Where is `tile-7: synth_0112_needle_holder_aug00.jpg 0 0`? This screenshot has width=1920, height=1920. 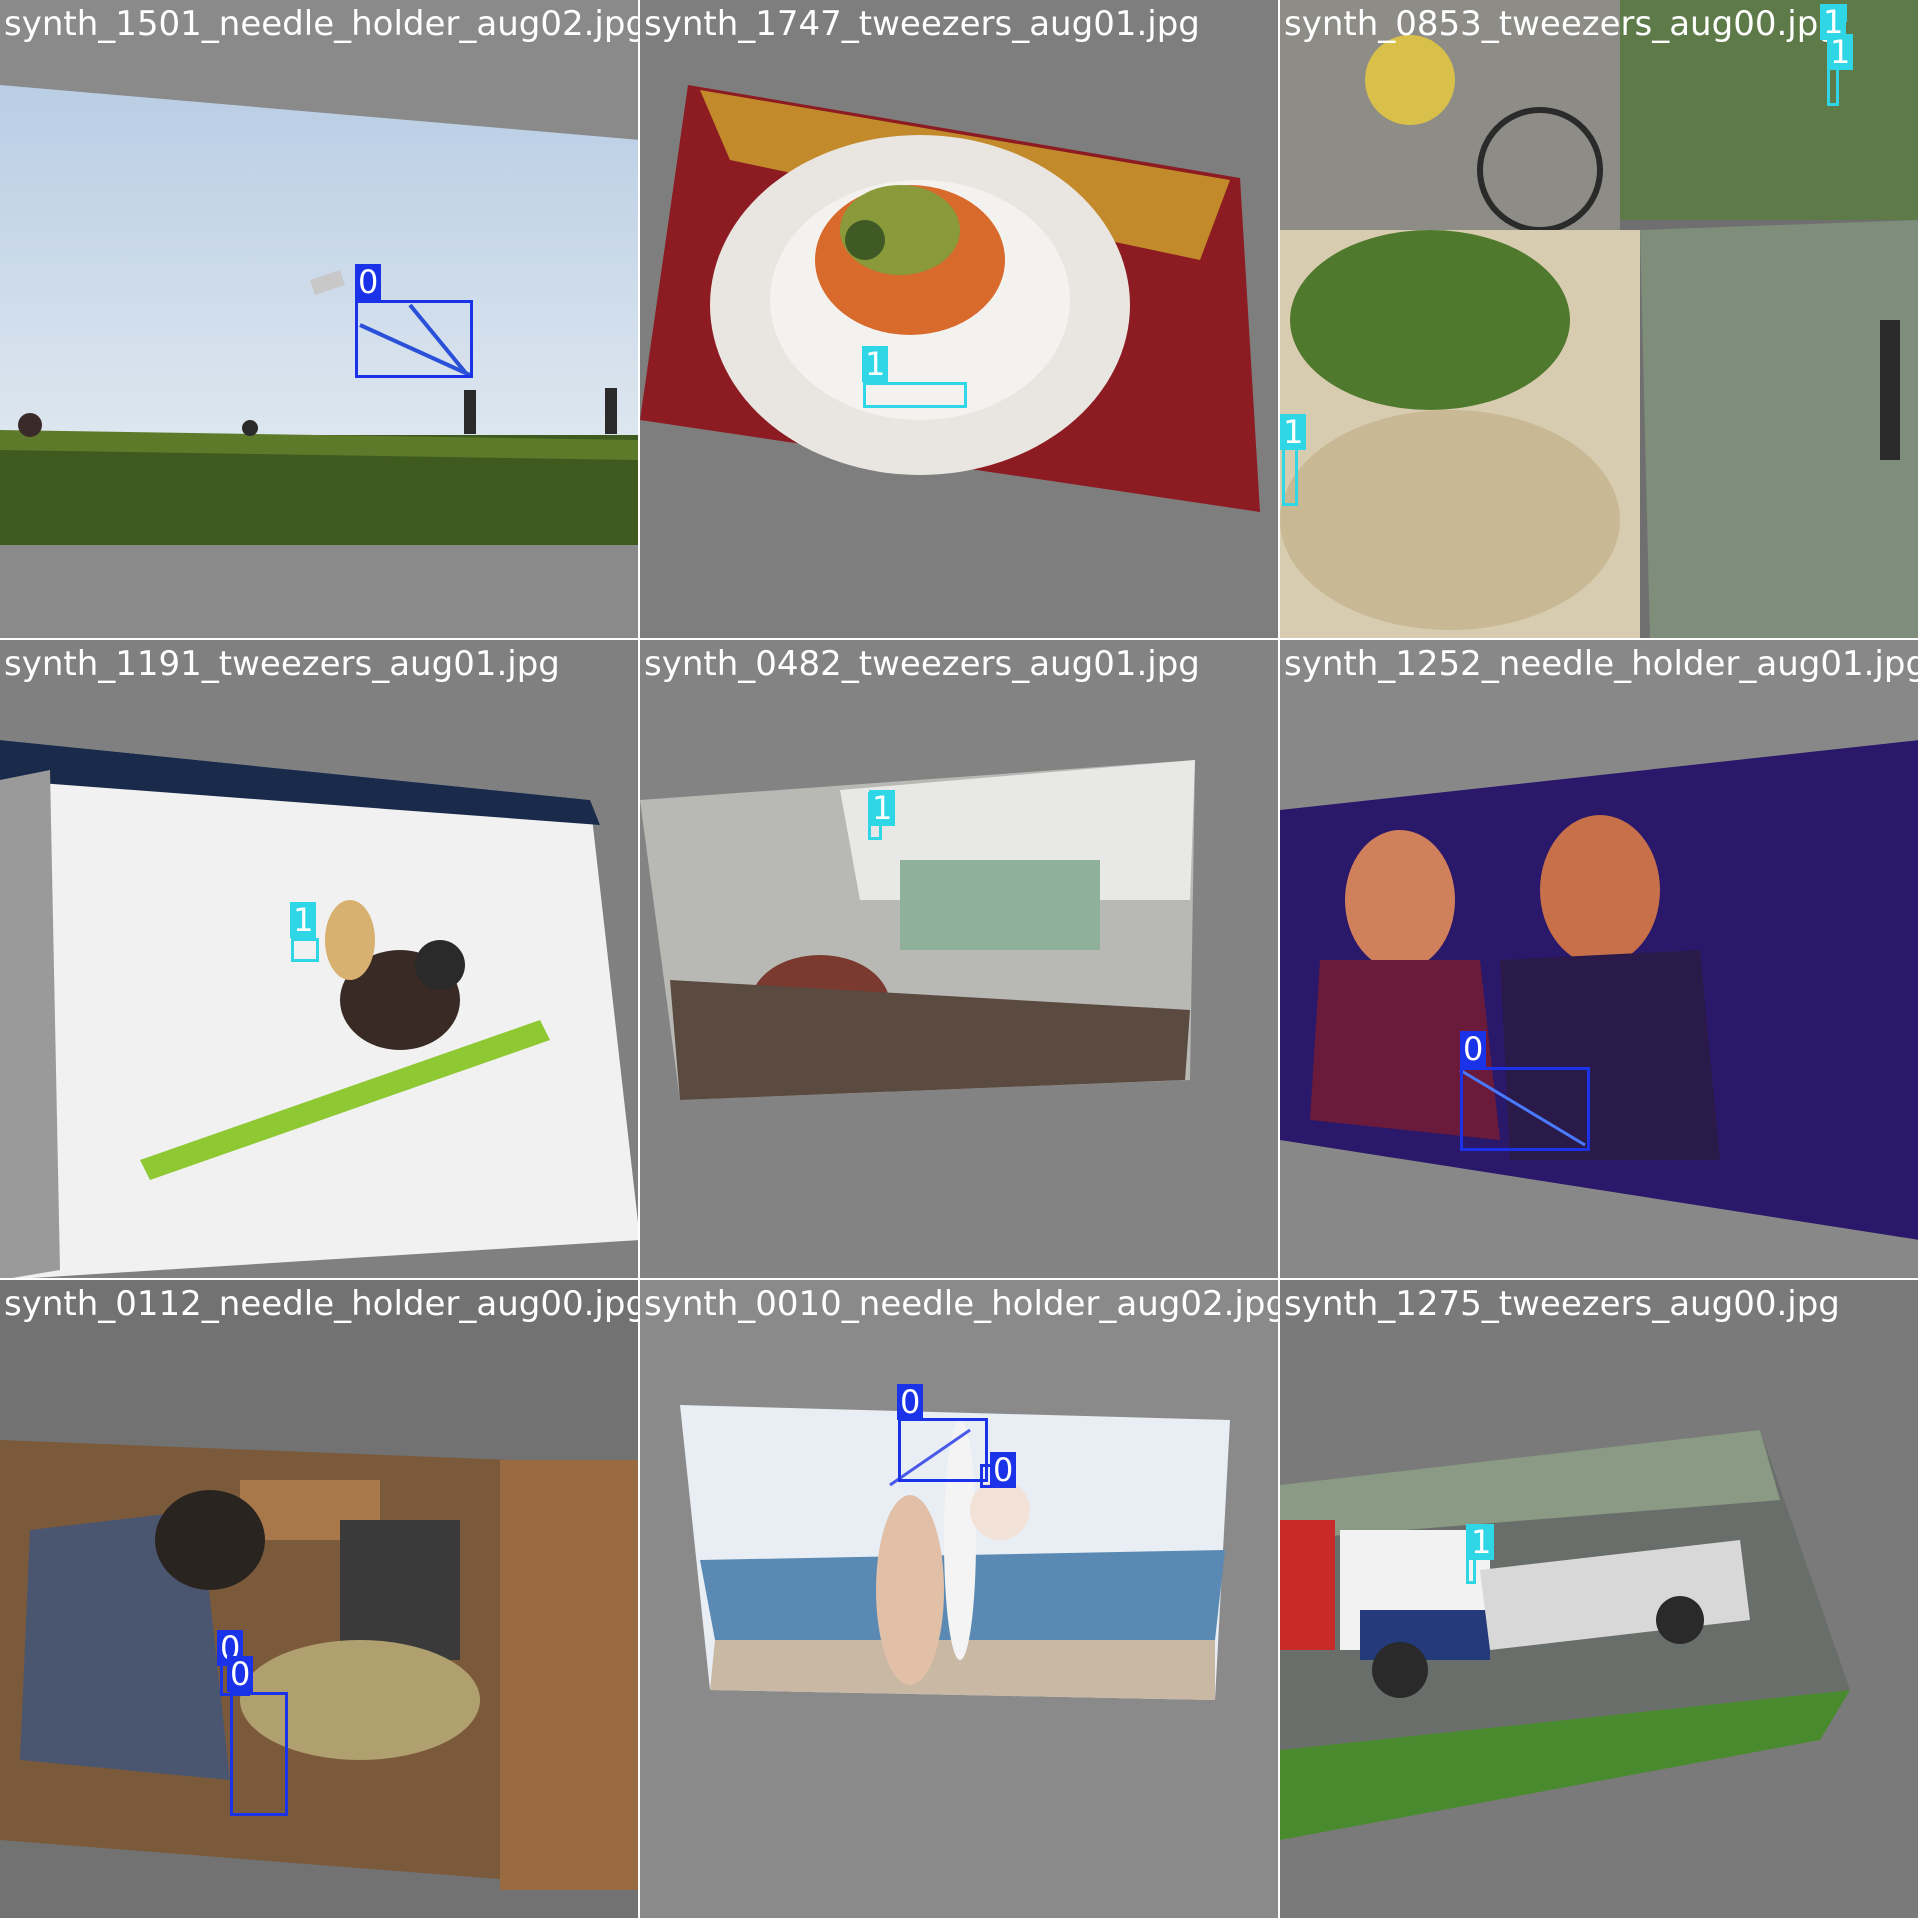 tile-7: synth_0112_needle_holder_aug00.jpg 0 0 is located at coordinates (320, 1600).